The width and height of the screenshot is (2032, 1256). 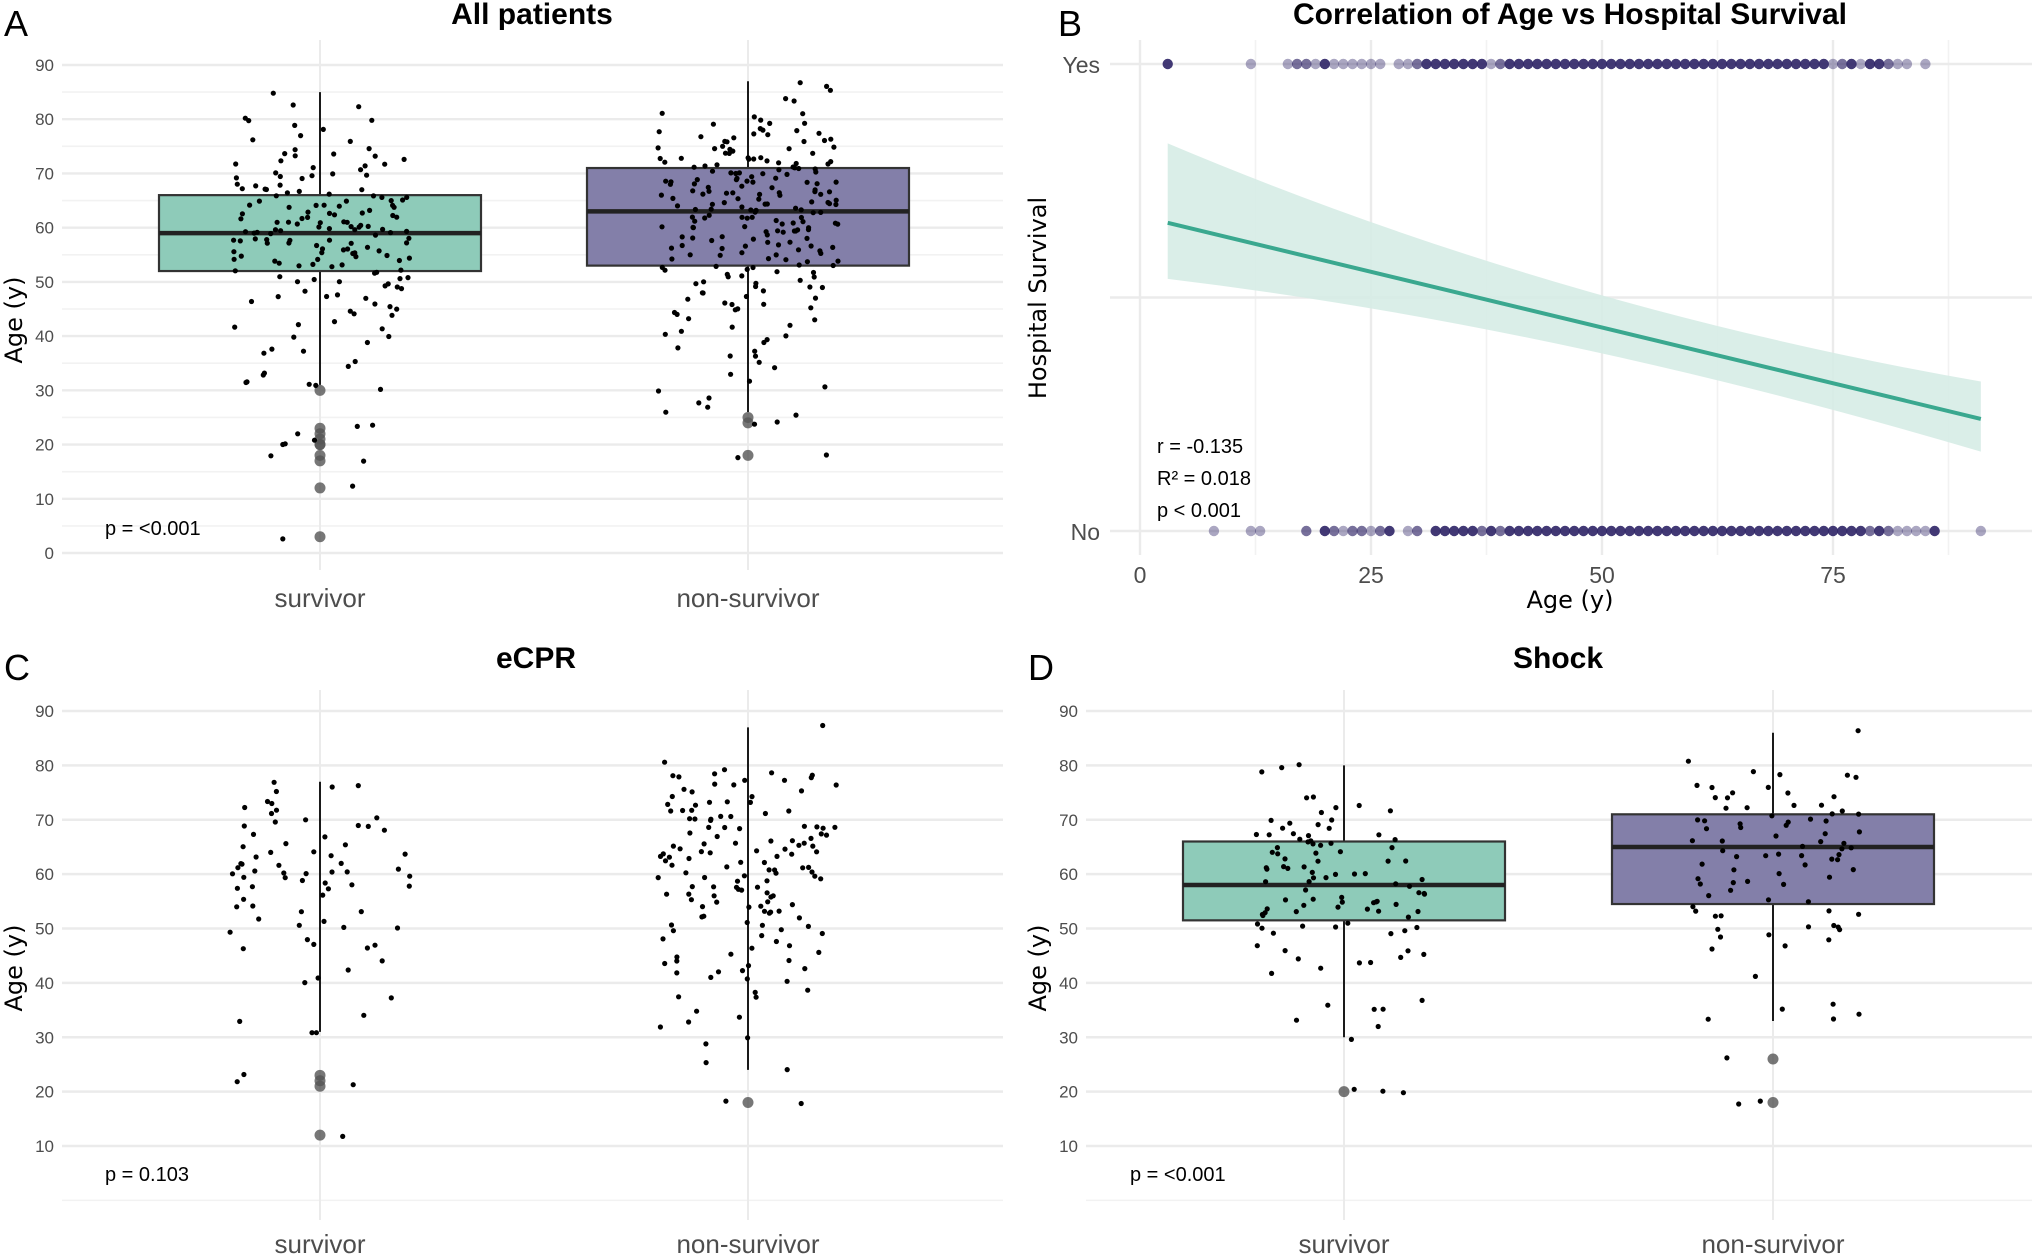 What do you see at coordinates (1068, 765) in the screenshot?
I see `y-tick-label: 80` at bounding box center [1068, 765].